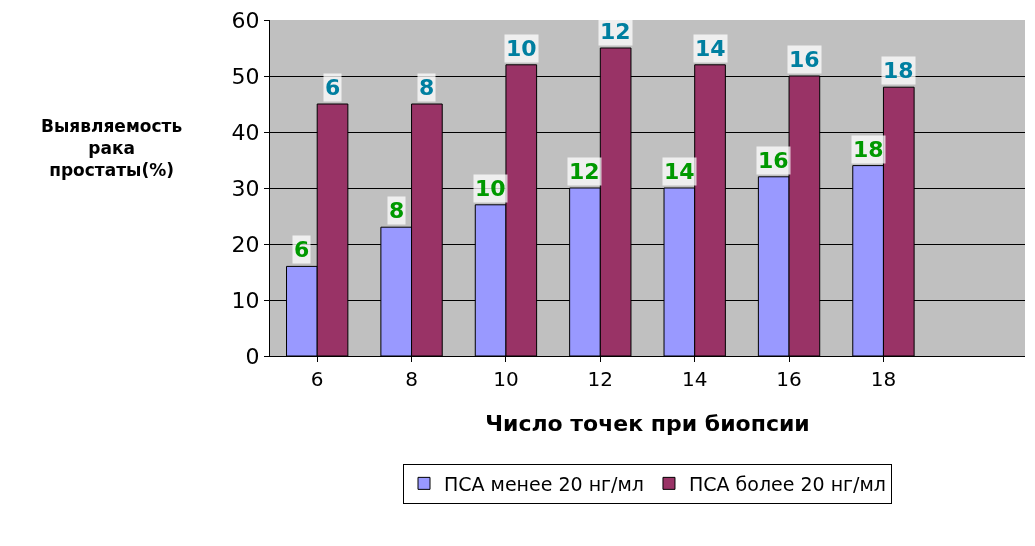 This screenshot has width=1035, height=546. I want to click on y-tick-label: 30, so click(245, 188).